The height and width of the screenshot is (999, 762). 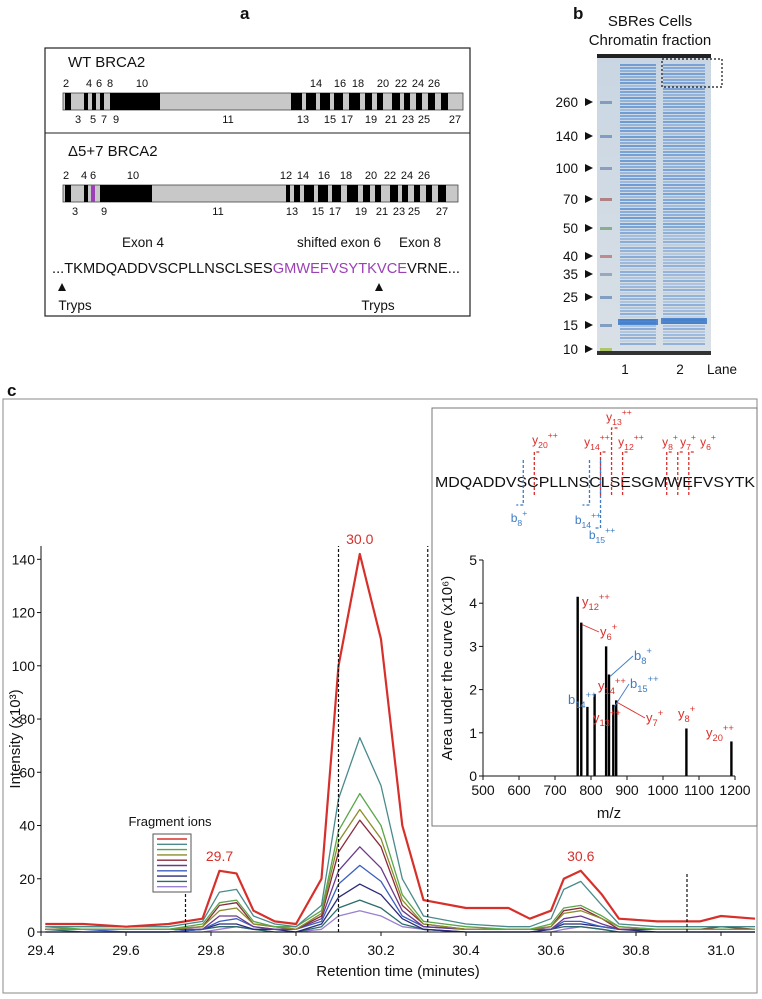 I want to click on exon-caption: shifted exon 6, so click(x=339, y=242).